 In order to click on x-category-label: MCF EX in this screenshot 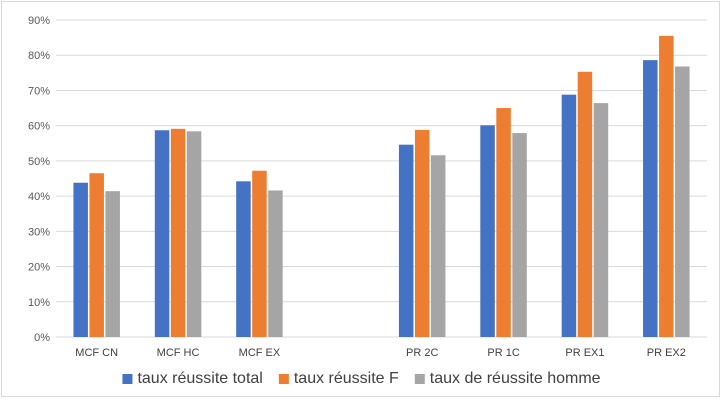, I will do `click(260, 353)`.